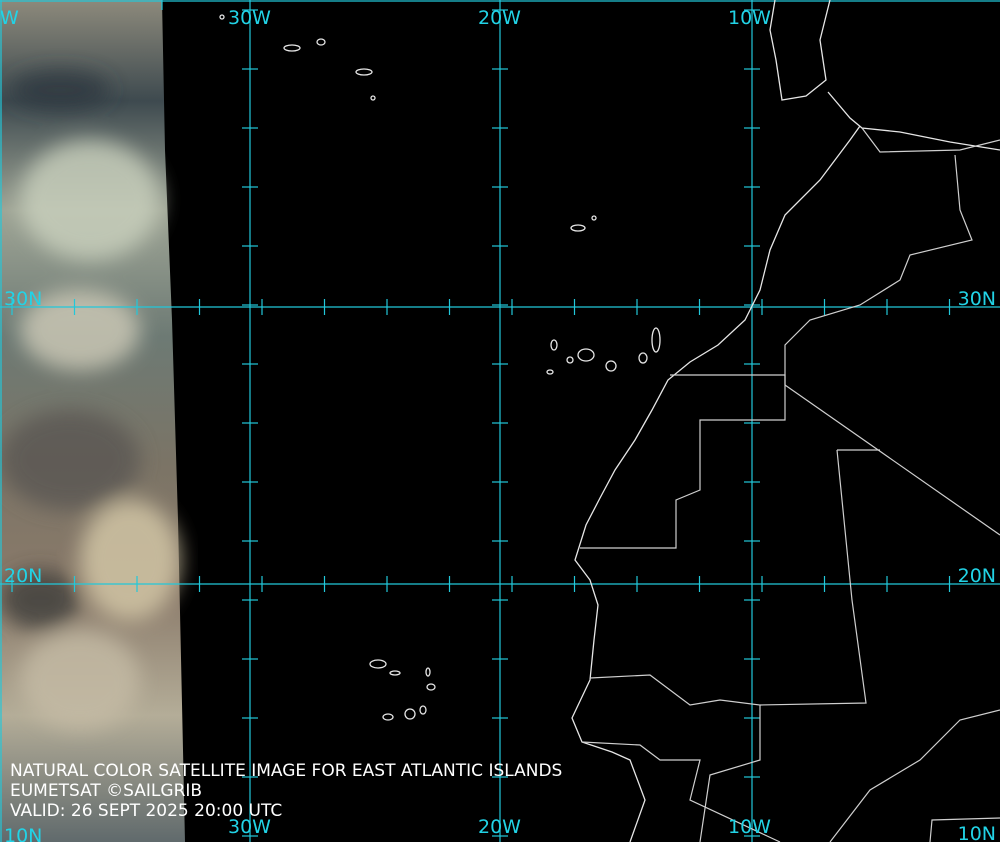 The image size is (1000, 842). Describe the element at coordinates (9, 18) in the screenshot. I see `lon-label: W` at that location.